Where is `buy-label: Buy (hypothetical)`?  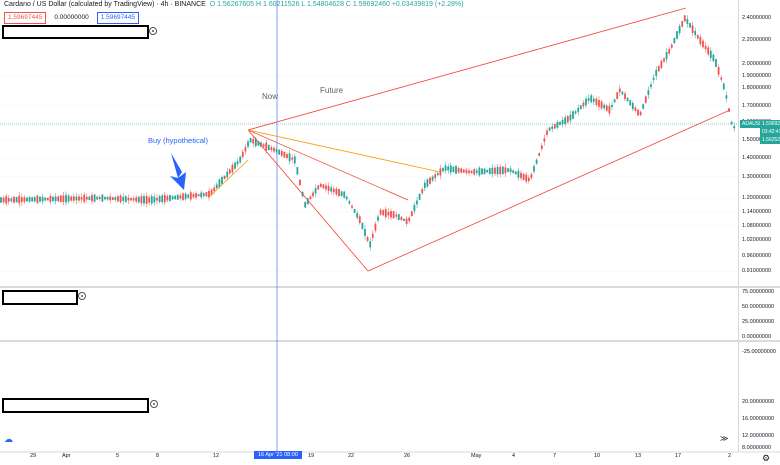 buy-label: Buy (hypothetical) is located at coordinates (178, 140).